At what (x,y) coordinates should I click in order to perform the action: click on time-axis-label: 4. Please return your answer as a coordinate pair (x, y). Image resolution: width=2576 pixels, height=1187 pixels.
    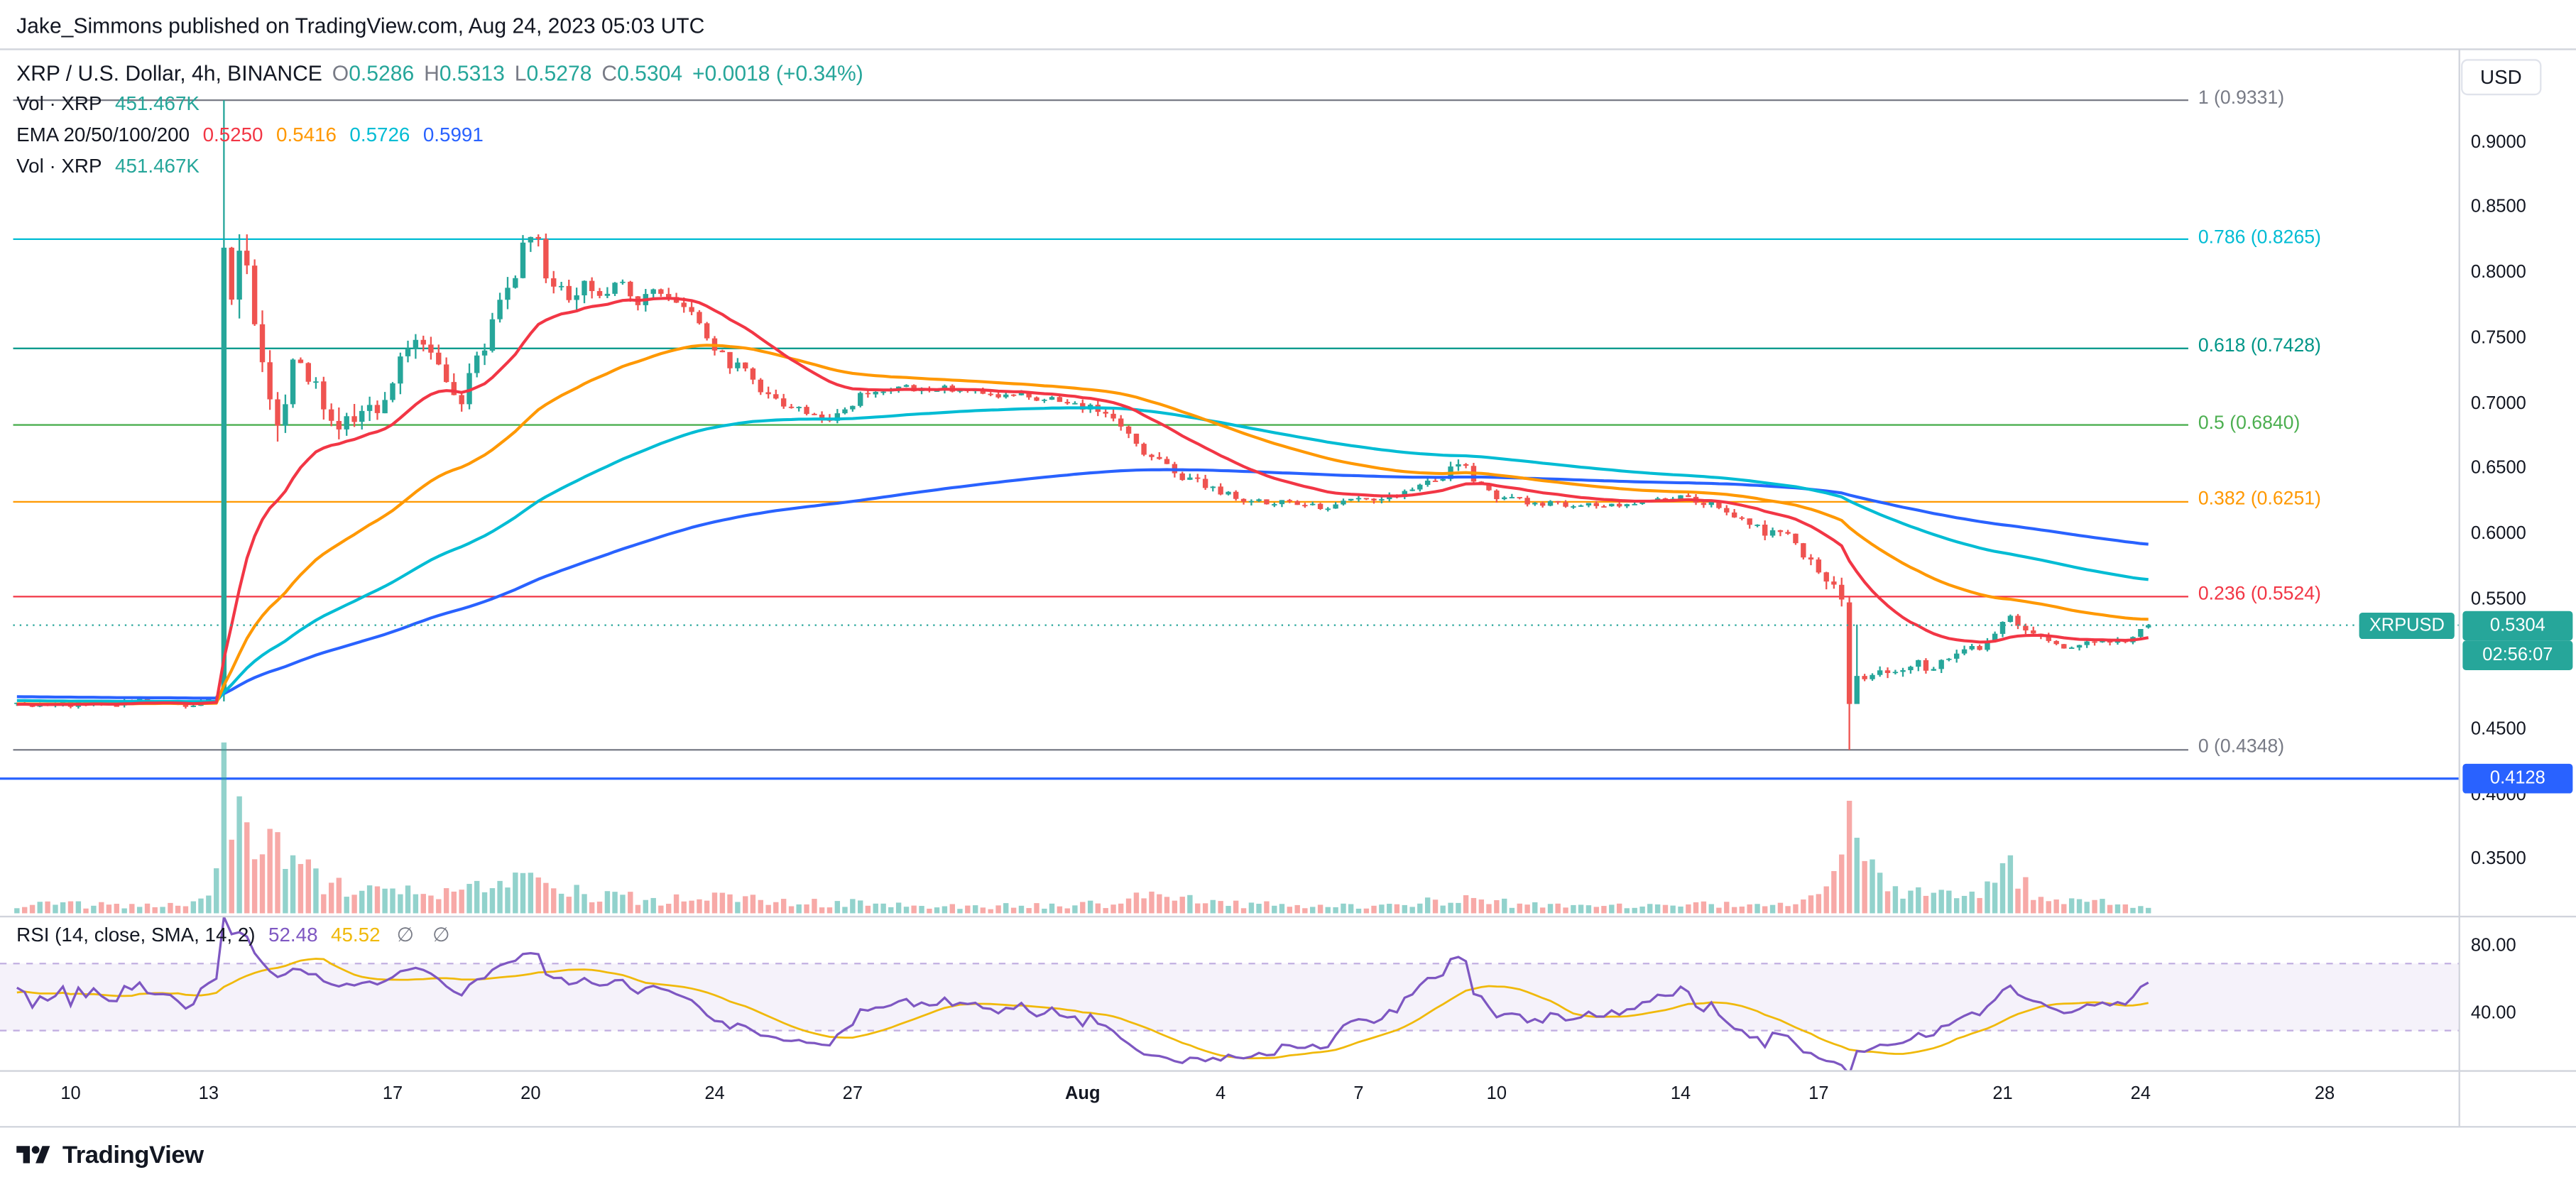
    Looking at the image, I should click on (1221, 1094).